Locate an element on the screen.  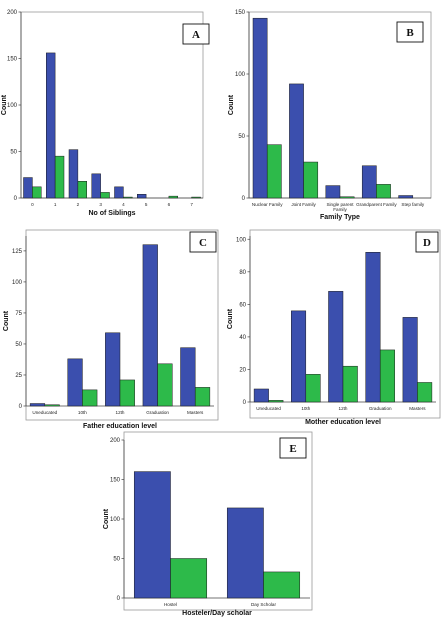
x-axis-title: No of Siblings is located at coordinates (111, 213).